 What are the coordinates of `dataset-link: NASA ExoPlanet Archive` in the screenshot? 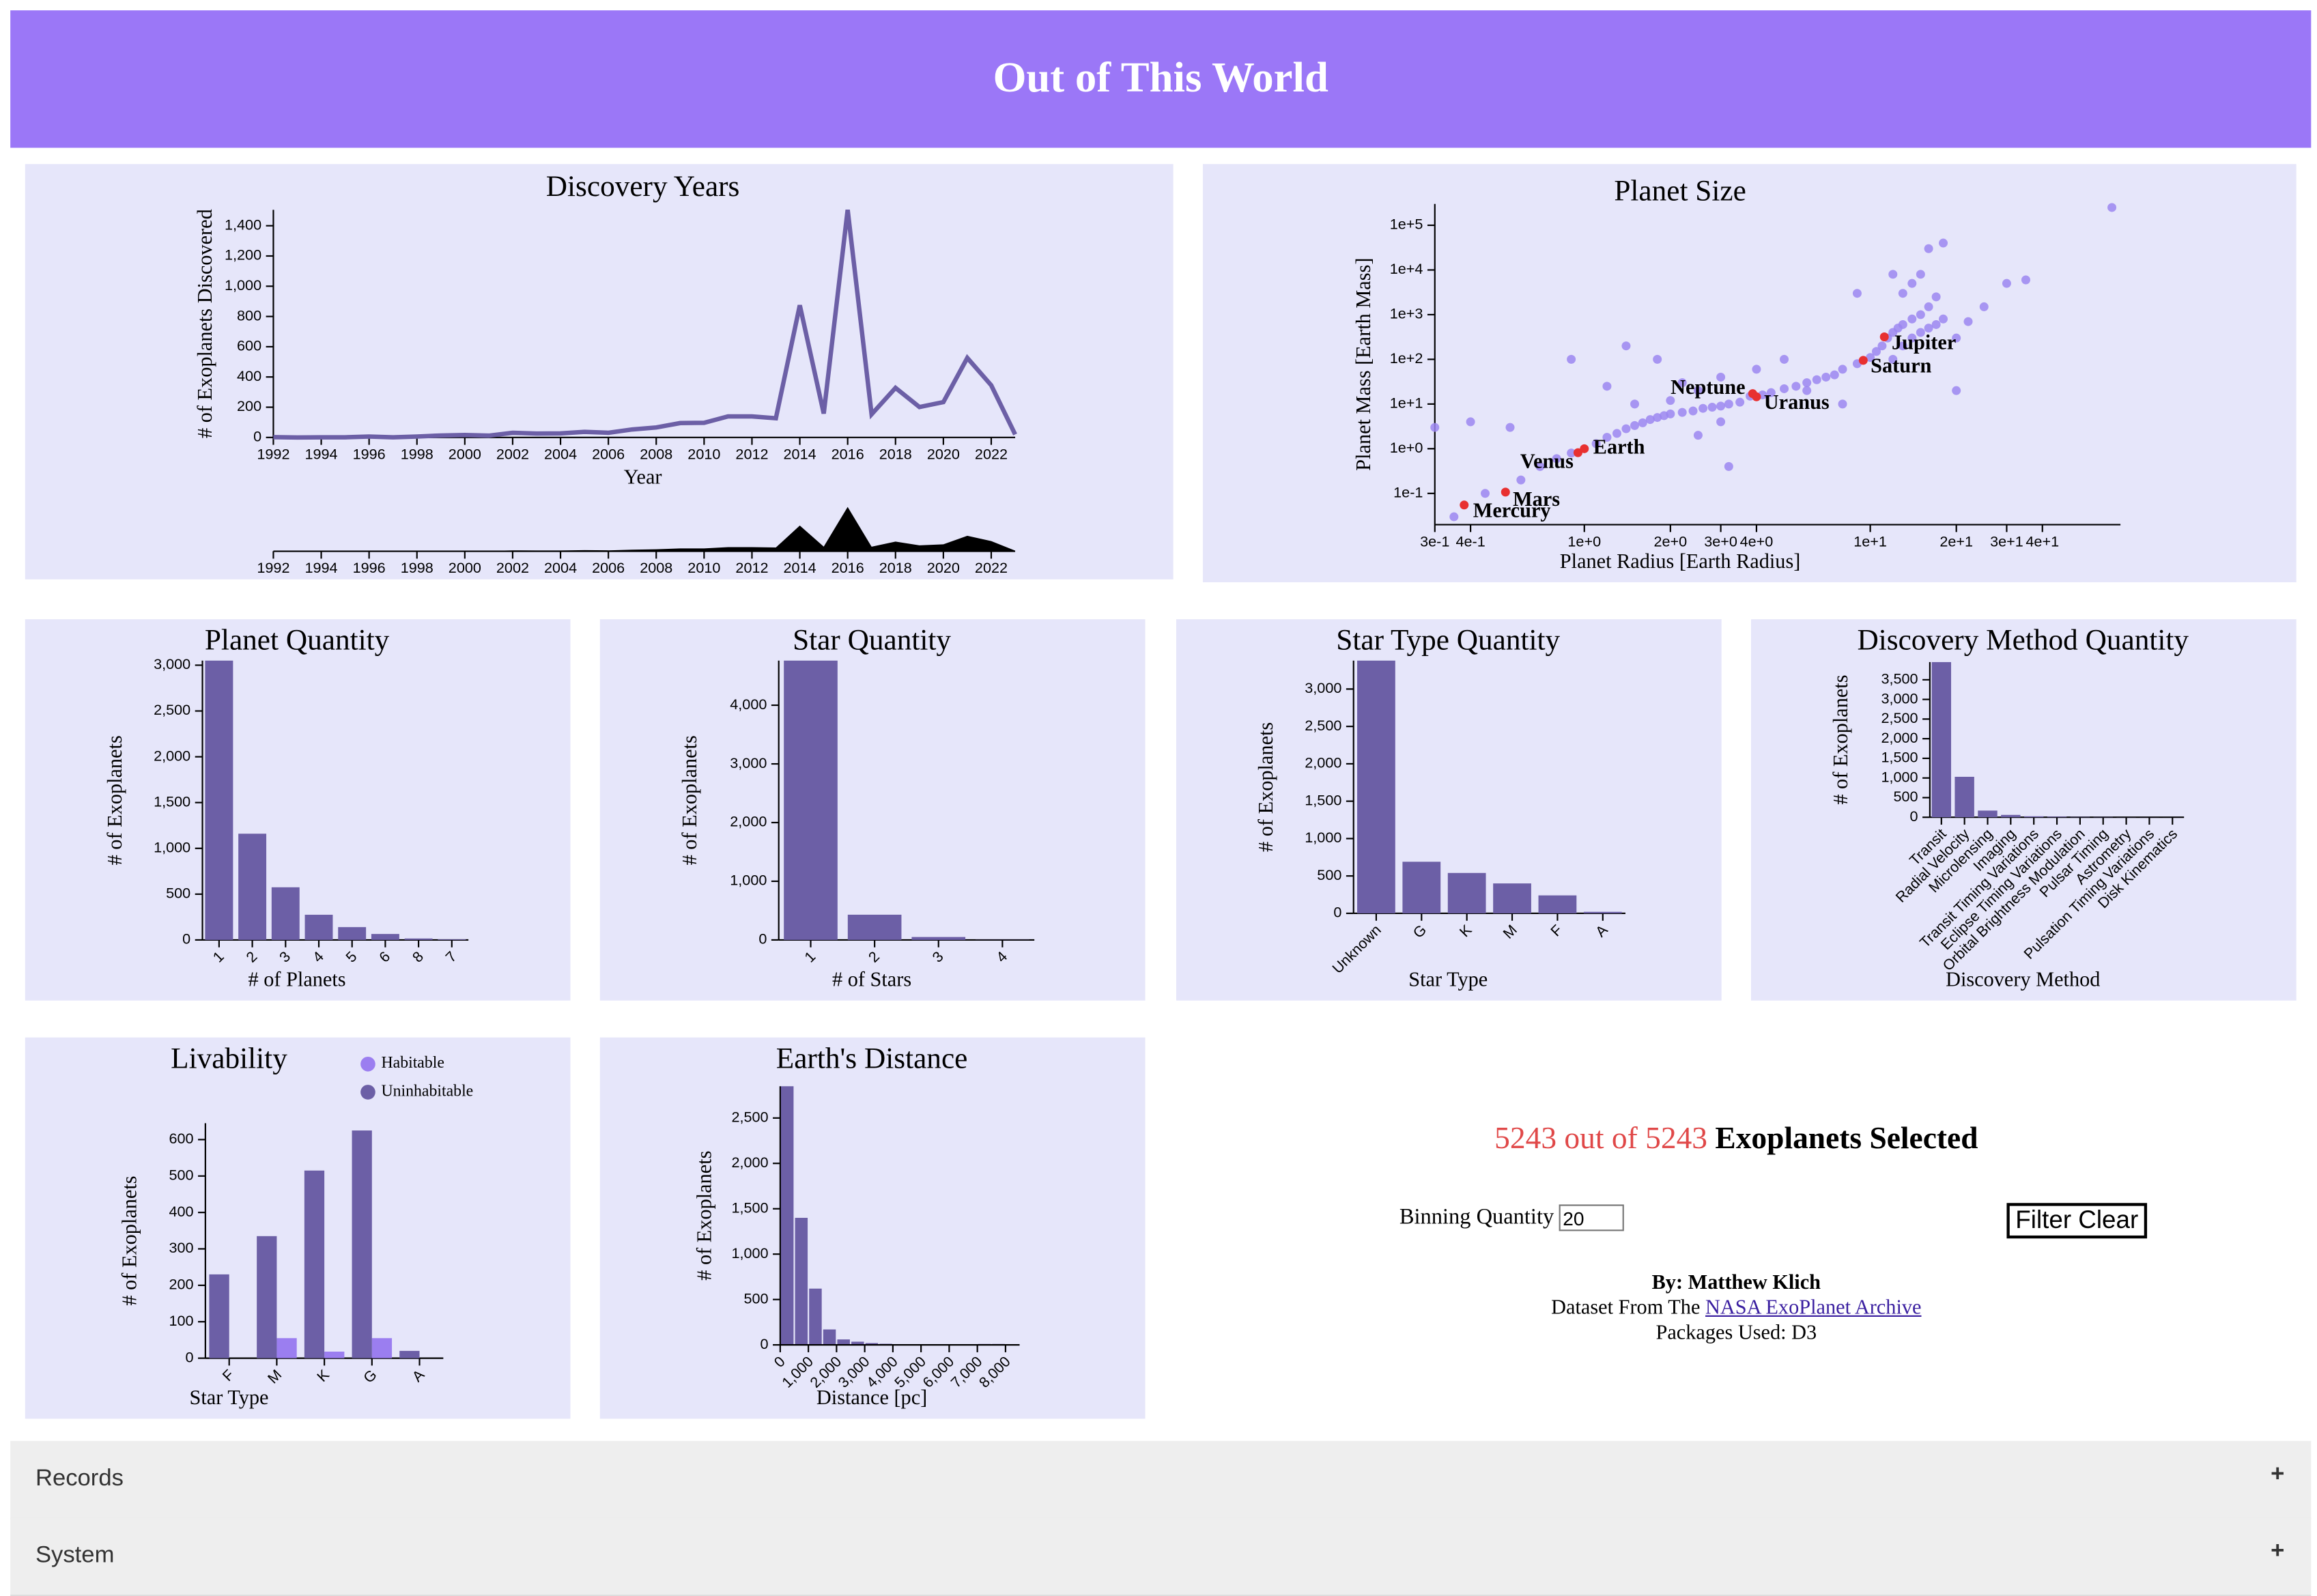 It's located at (1813, 1309).